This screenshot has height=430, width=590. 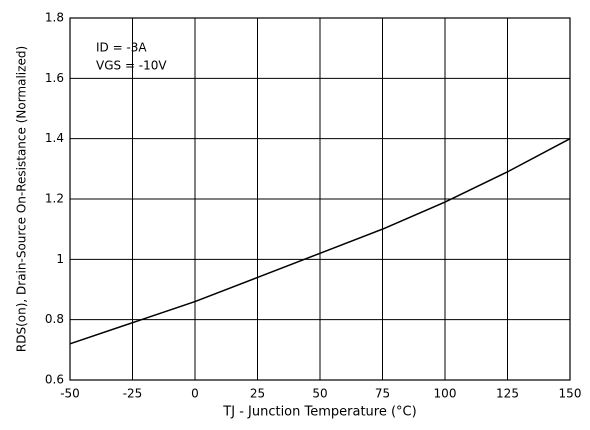 I want to click on x-tick-label: 50, so click(x=319, y=394).